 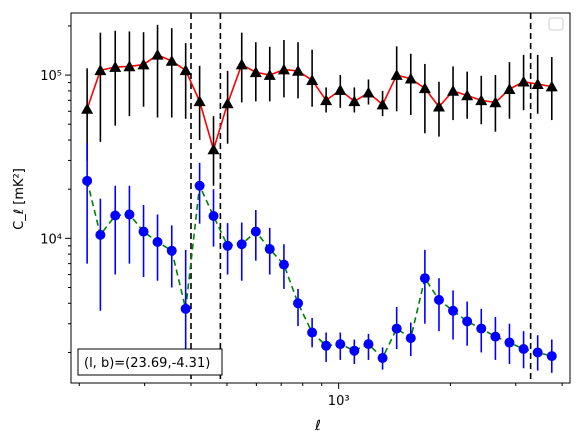 I want to click on legend, so click(x=556, y=24).